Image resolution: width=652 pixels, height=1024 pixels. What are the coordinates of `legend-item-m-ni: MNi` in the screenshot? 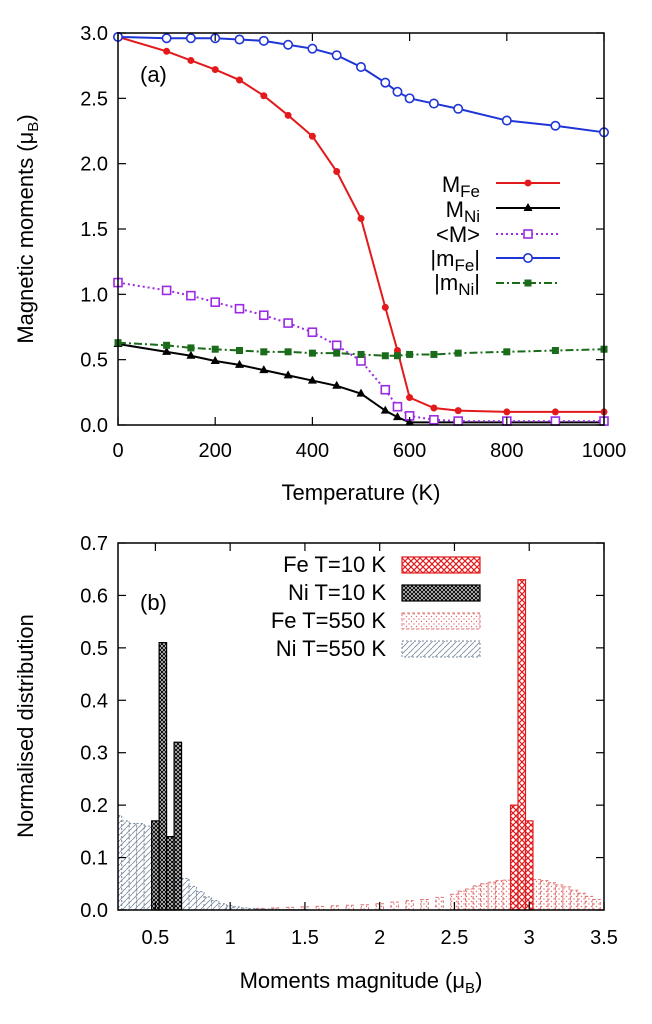 It's located at (503, 211).